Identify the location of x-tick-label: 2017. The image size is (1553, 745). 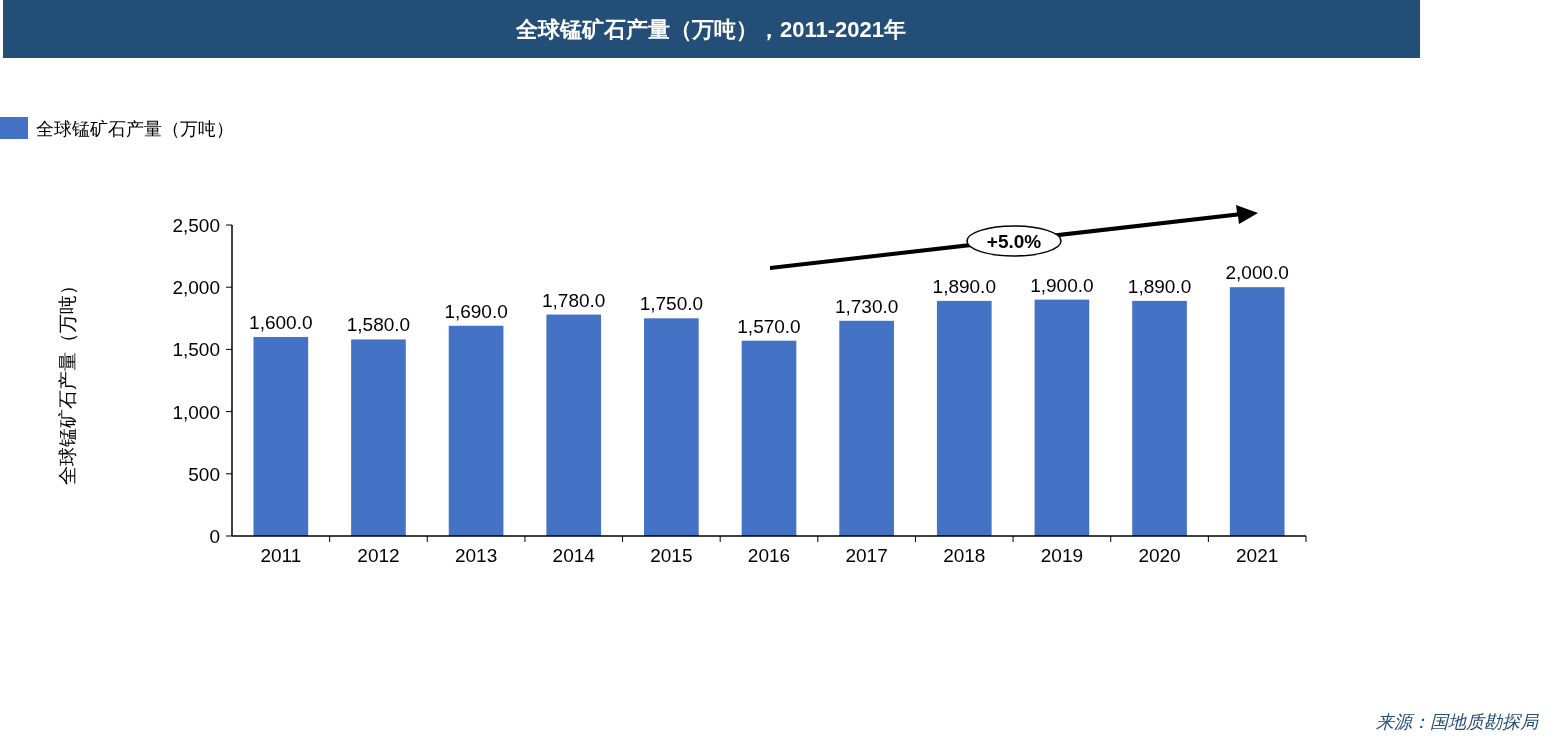
(866, 555).